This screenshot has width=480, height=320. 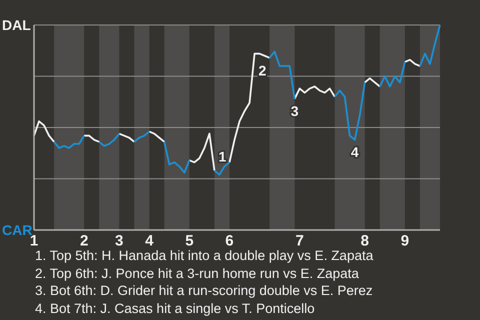 What do you see at coordinates (222, 156) in the screenshot?
I see `annotation: 1` at bounding box center [222, 156].